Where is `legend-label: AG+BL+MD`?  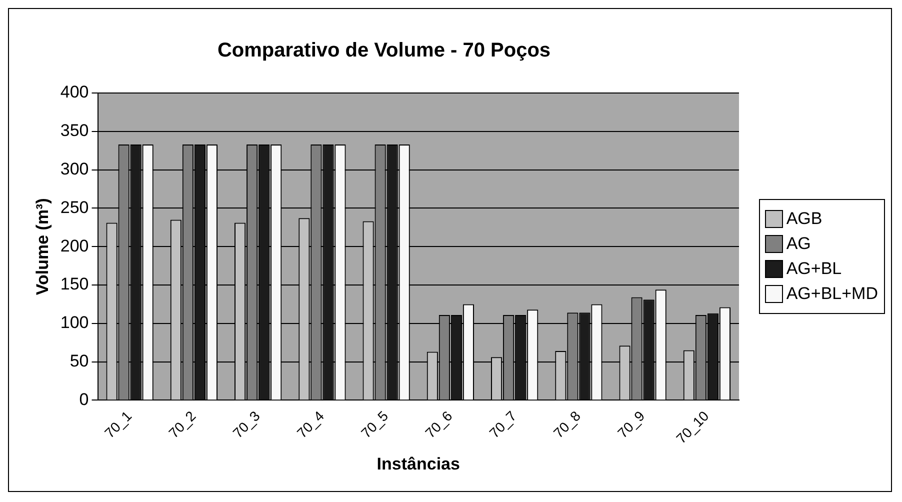 legend-label: AG+BL+MD is located at coordinates (832, 294).